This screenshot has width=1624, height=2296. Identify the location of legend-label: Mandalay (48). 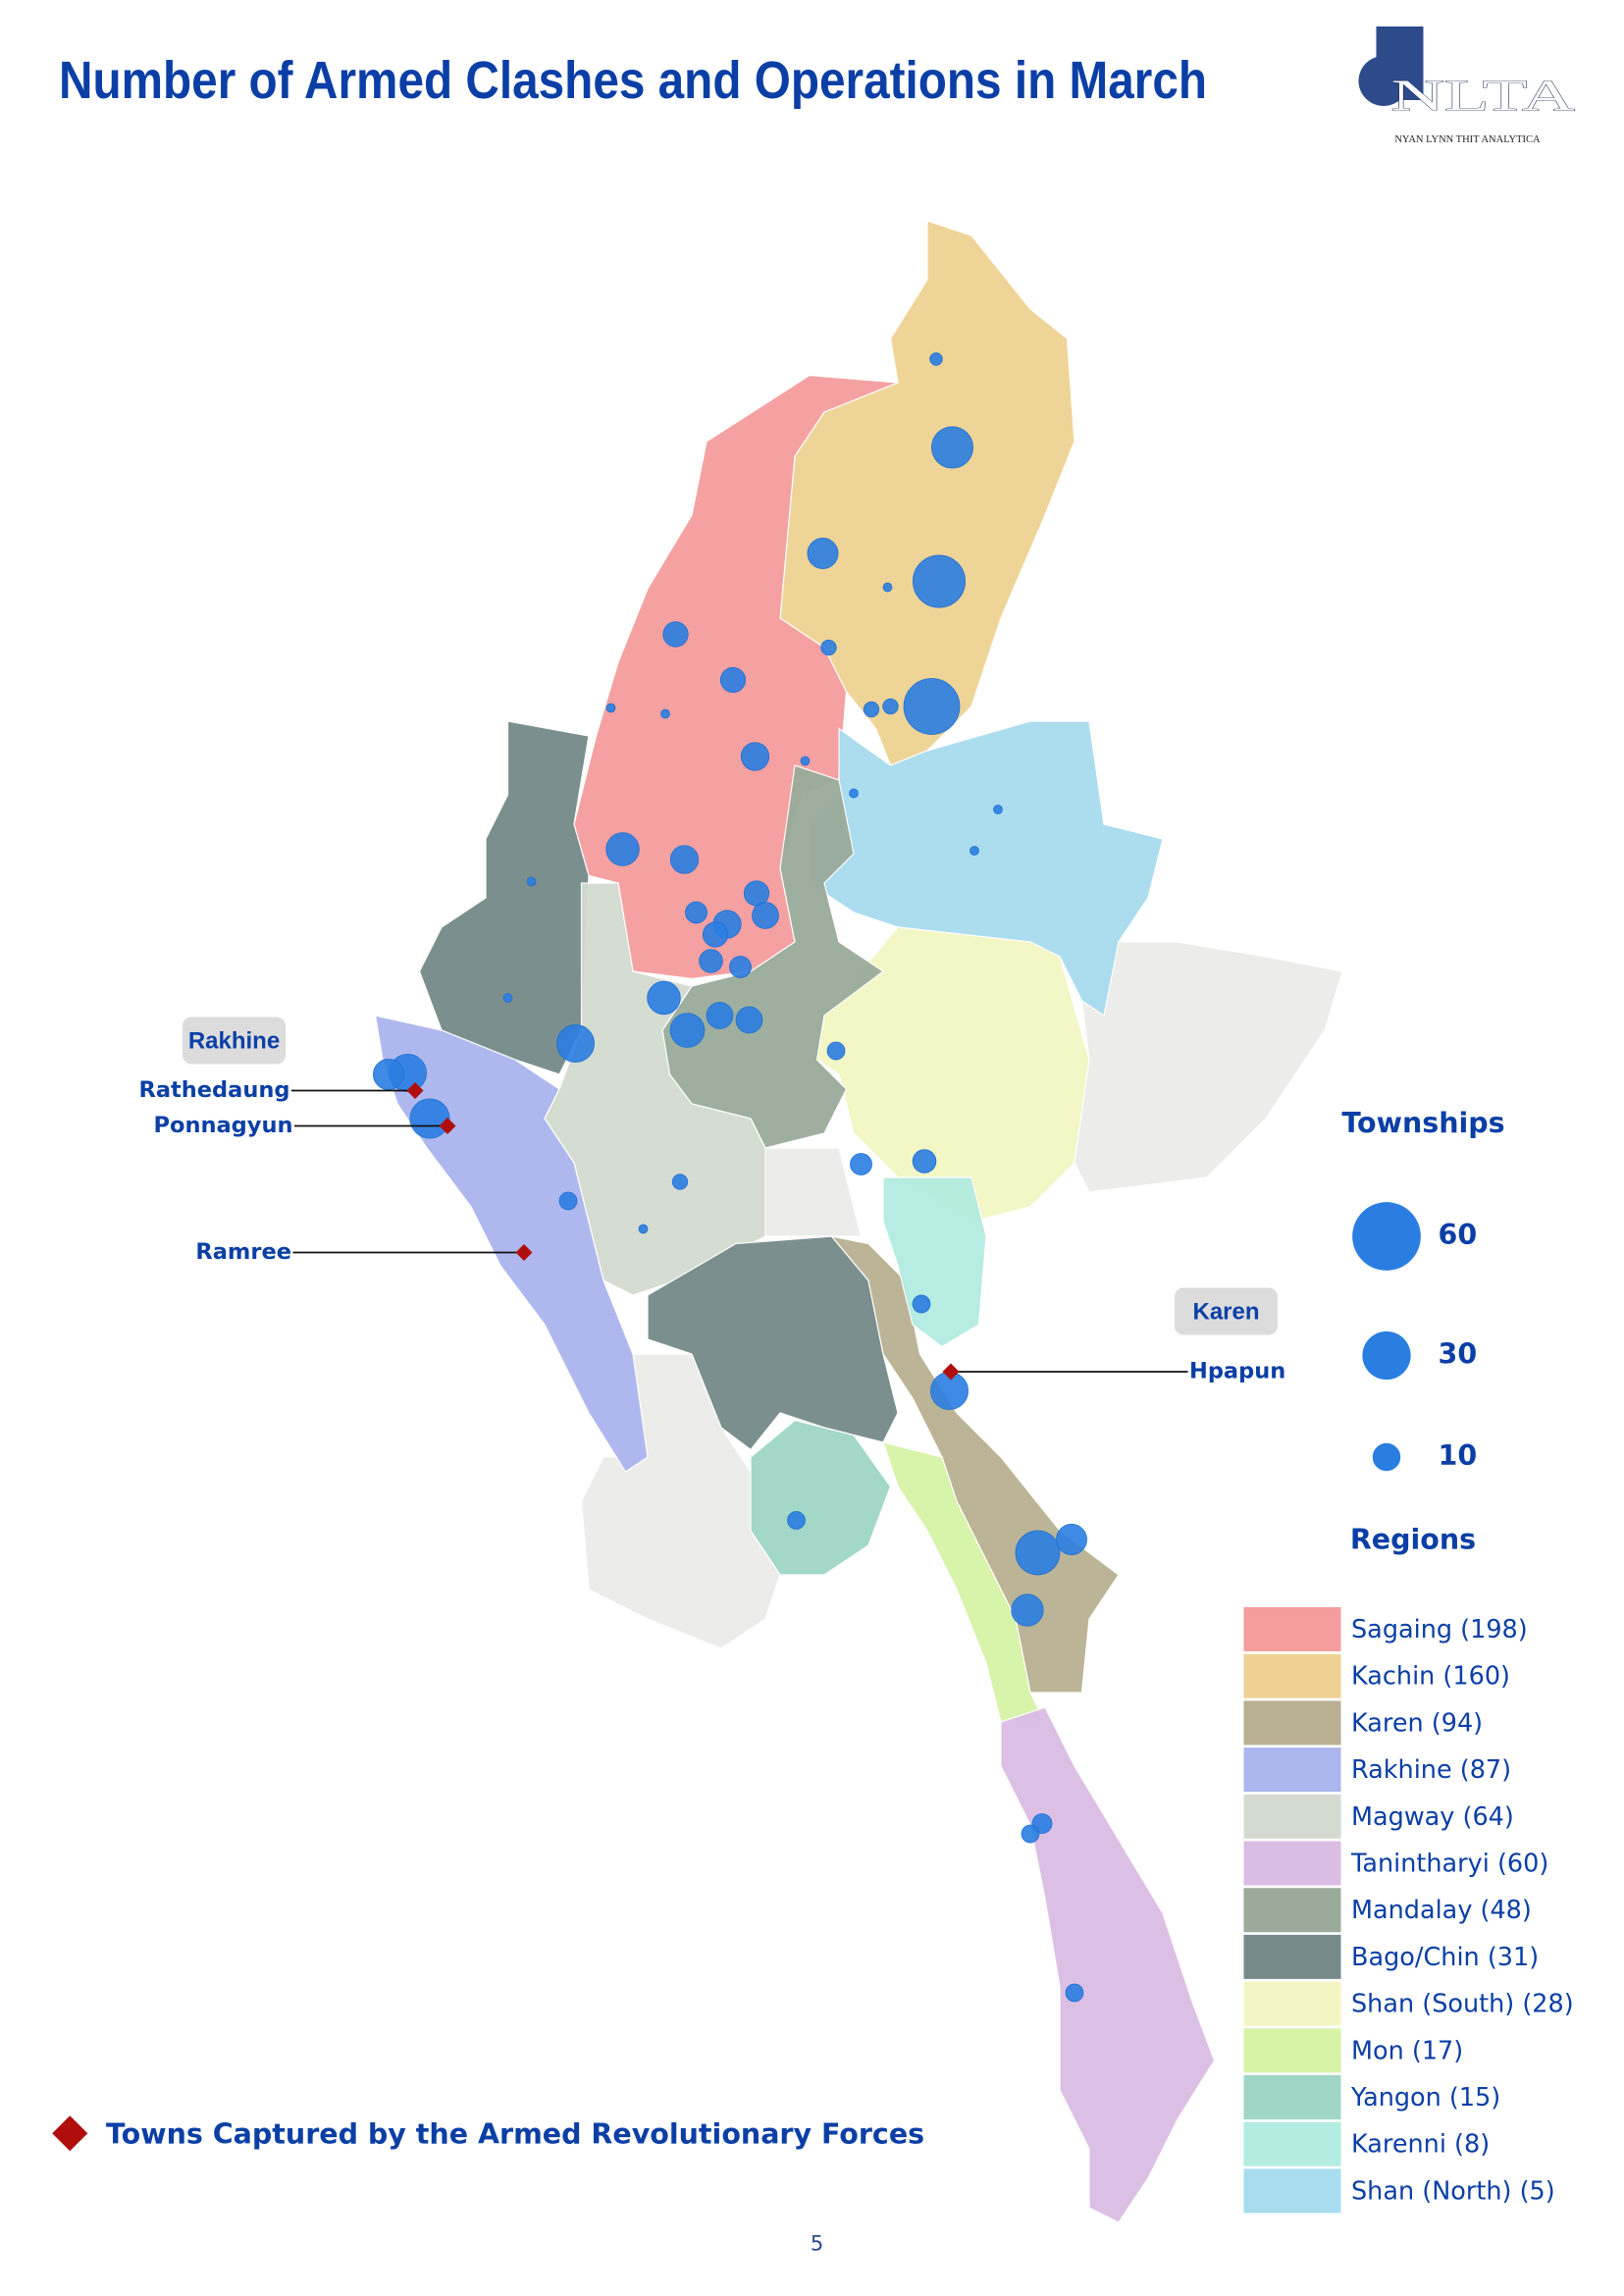
(1441, 1910).